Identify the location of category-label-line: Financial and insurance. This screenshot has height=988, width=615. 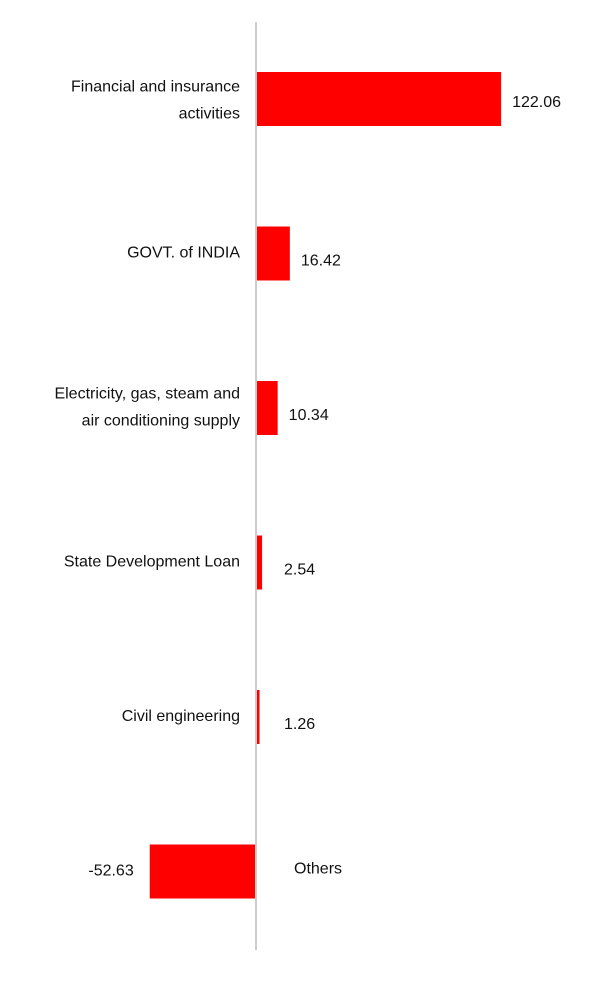
(155, 87).